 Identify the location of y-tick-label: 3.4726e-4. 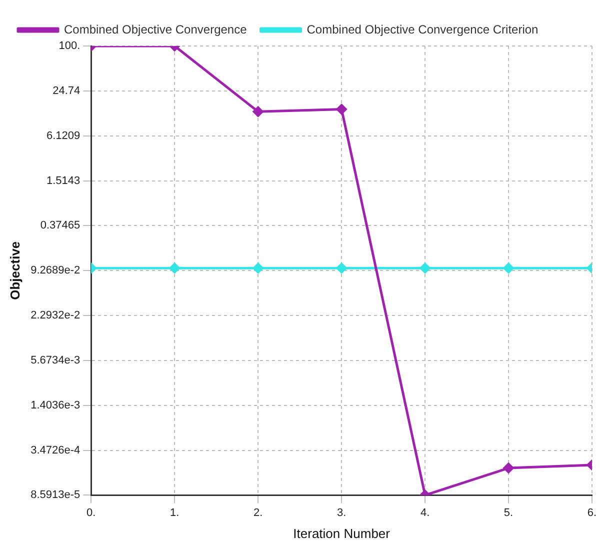
(55, 450).